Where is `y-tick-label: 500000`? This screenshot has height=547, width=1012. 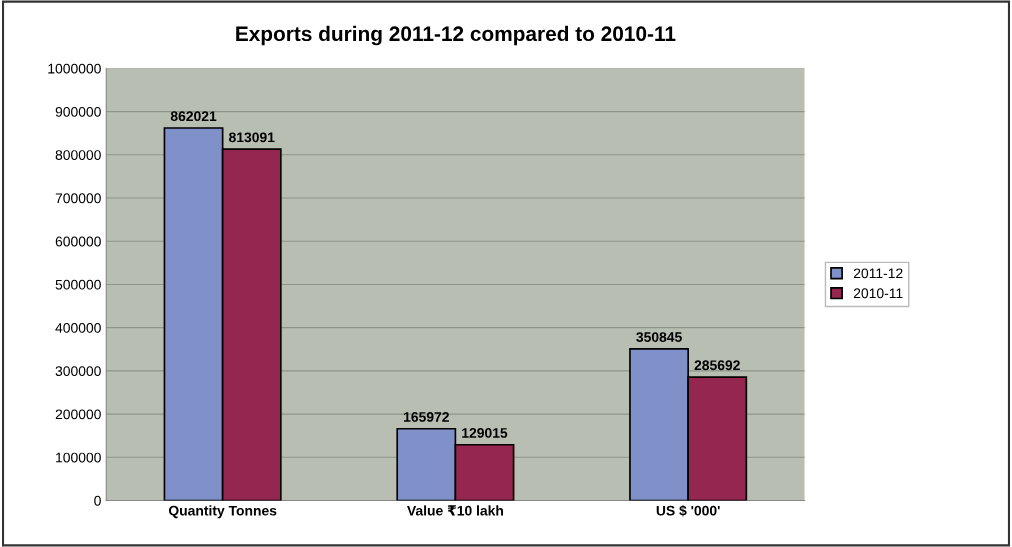 y-tick-label: 500000 is located at coordinates (78, 284).